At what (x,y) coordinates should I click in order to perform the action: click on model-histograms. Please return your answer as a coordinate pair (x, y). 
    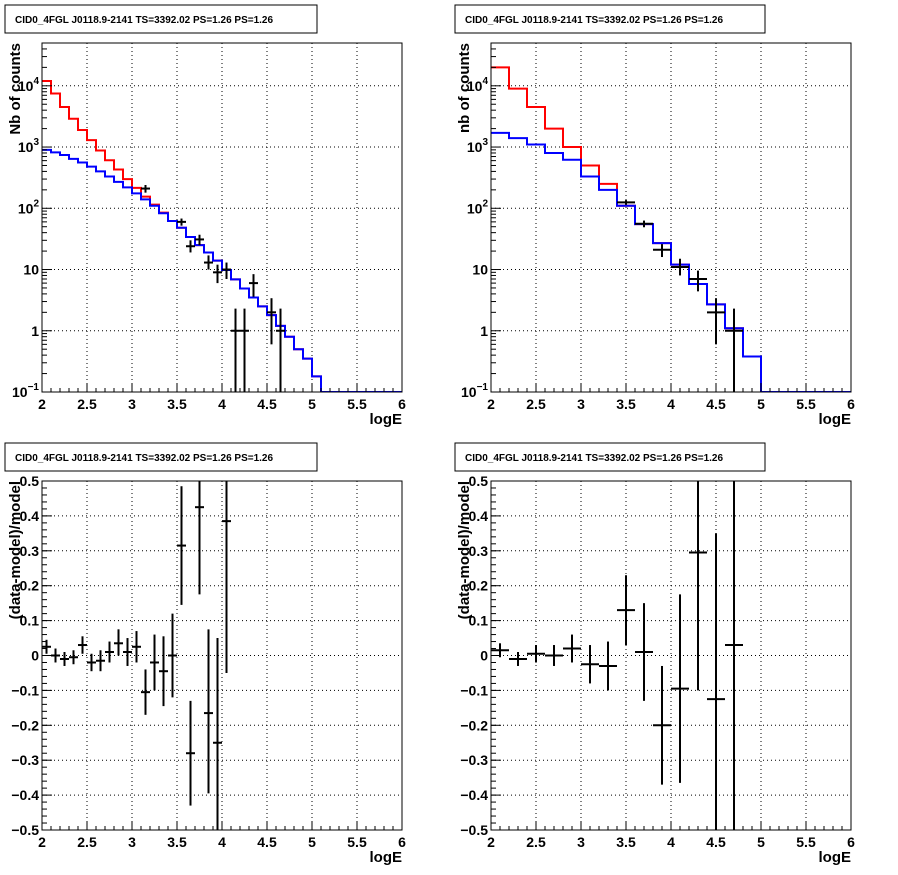
    Looking at the image, I should click on (671, 229).